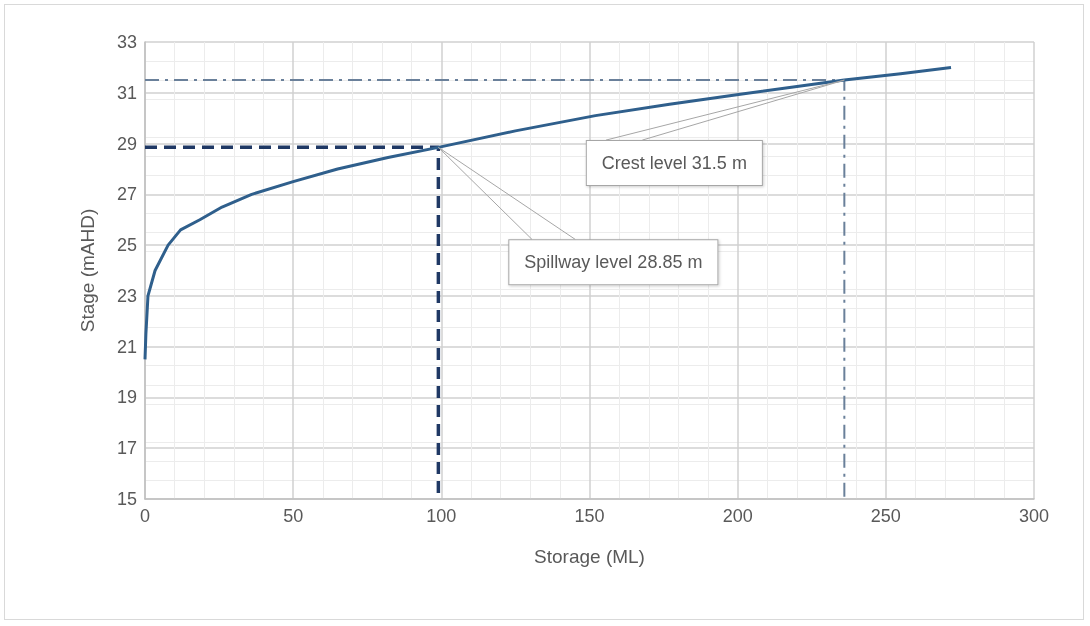 The height and width of the screenshot is (626, 1090). What do you see at coordinates (885, 516) in the screenshot?
I see `x-tick-label: 250` at bounding box center [885, 516].